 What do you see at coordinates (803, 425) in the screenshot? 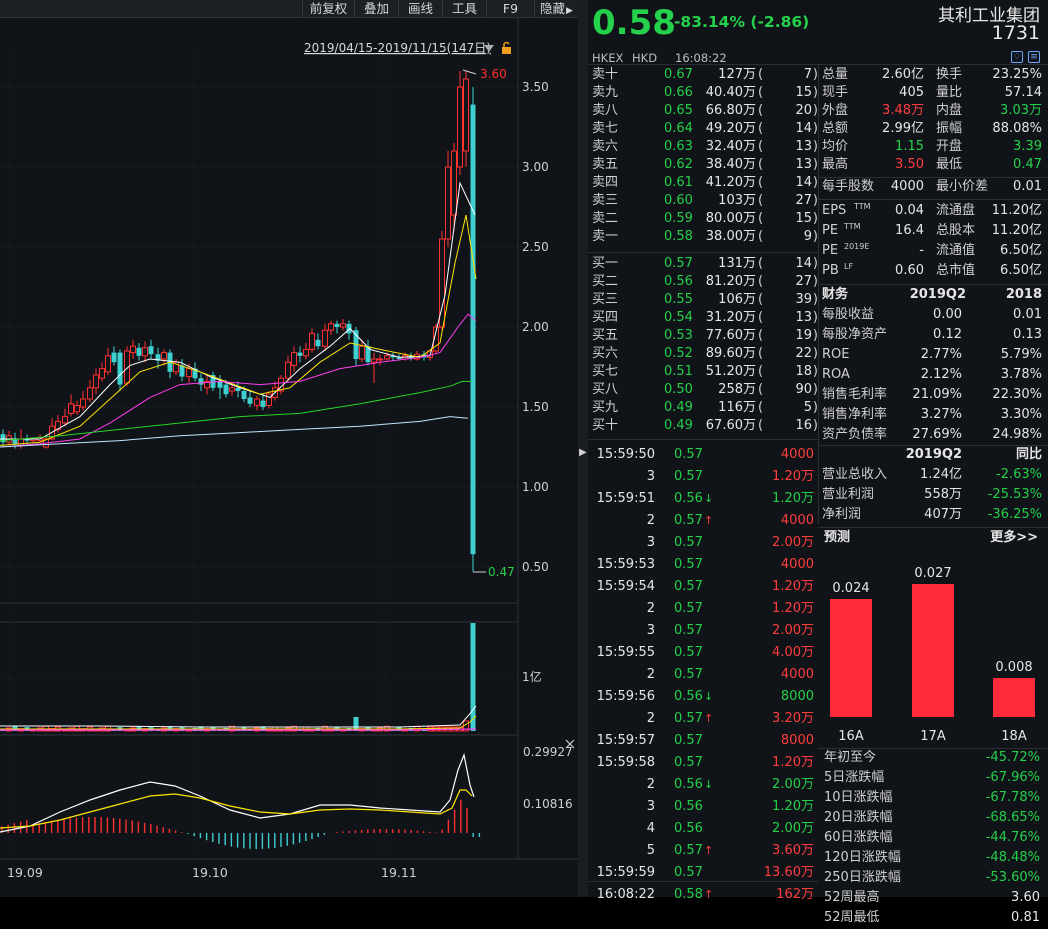
I see `level-count: 16` at bounding box center [803, 425].